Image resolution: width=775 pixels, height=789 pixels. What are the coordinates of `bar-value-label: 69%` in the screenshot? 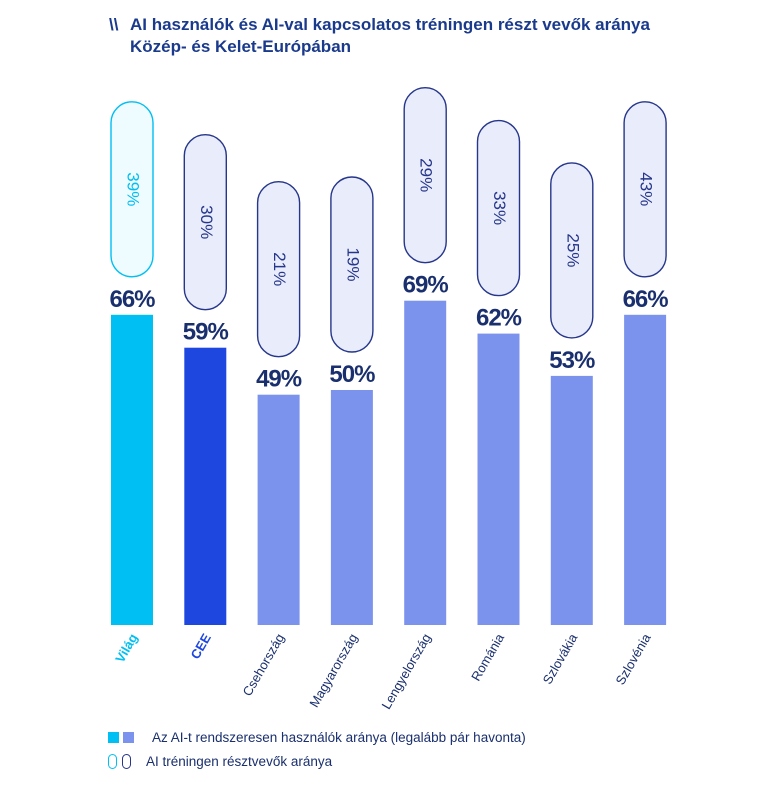 It's located at (426, 285).